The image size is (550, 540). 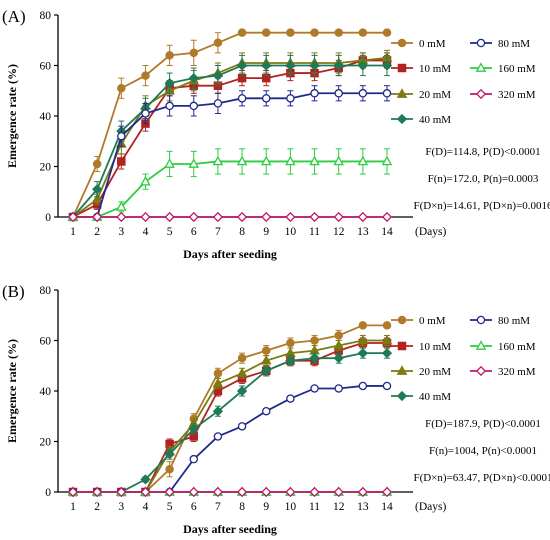 I want to click on x-tick-label: 10, so click(x=291, y=232).